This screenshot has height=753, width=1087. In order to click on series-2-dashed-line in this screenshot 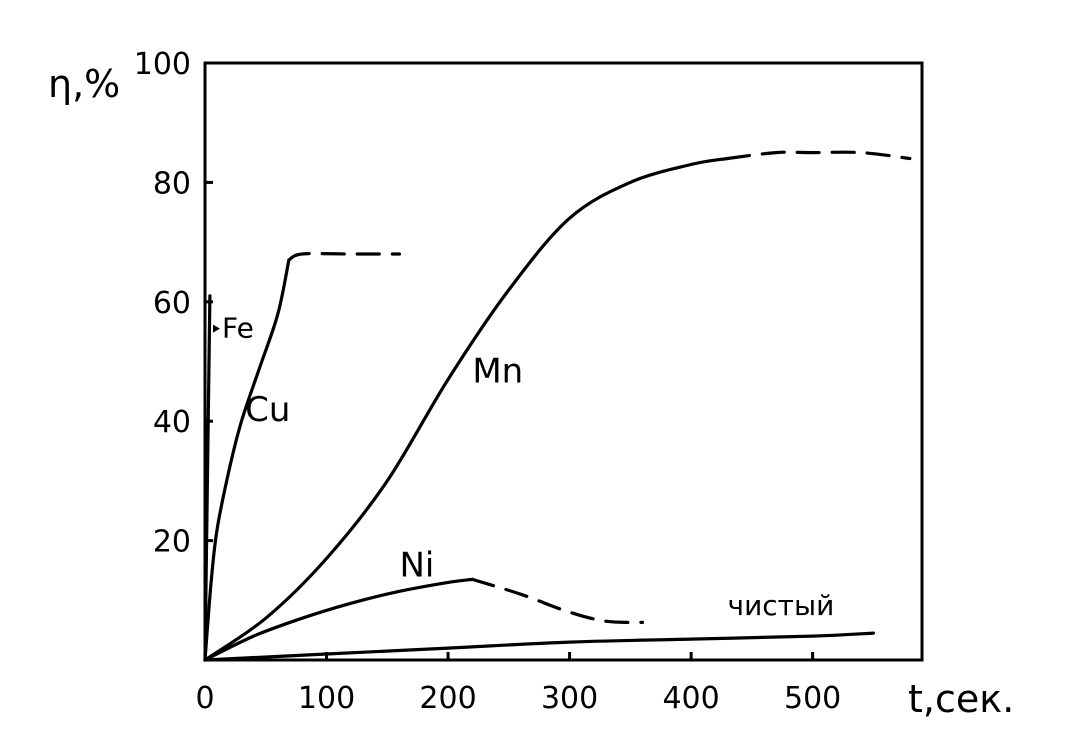, I will do `click(344, 256)`.